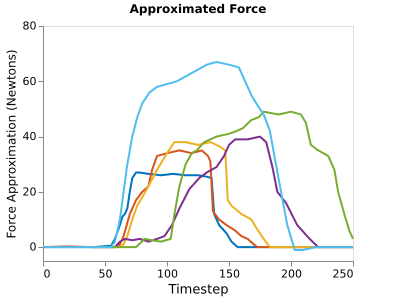 The width and height of the screenshot is (400, 300). I want to click on x-tick-label: 250, so click(343, 274).